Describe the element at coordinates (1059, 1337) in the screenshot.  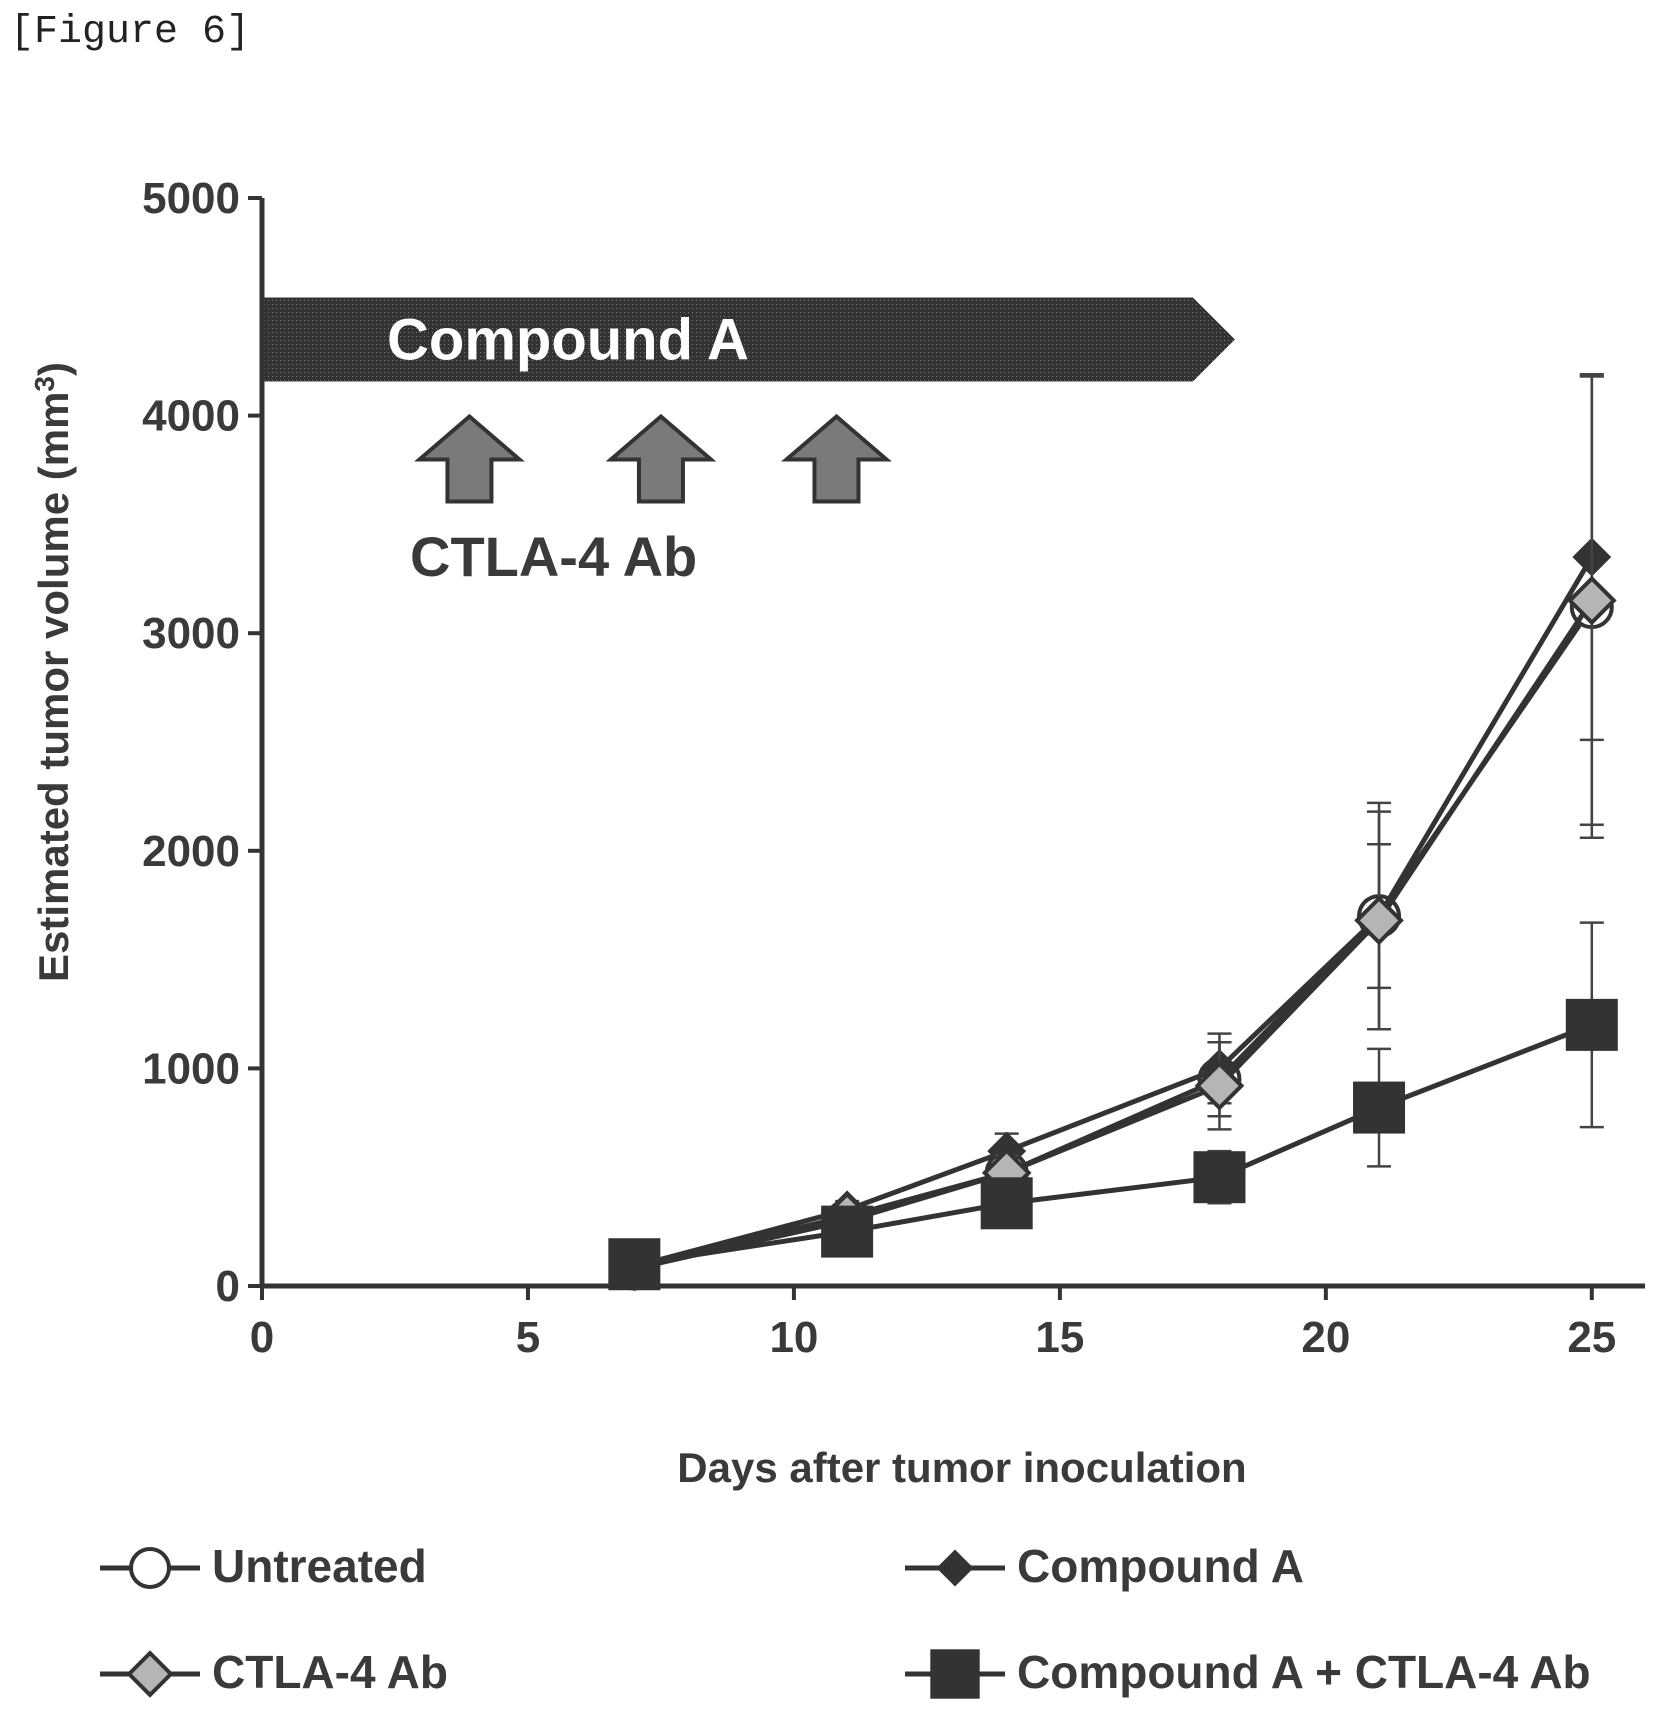
I see `x-tick-label: 15` at that location.